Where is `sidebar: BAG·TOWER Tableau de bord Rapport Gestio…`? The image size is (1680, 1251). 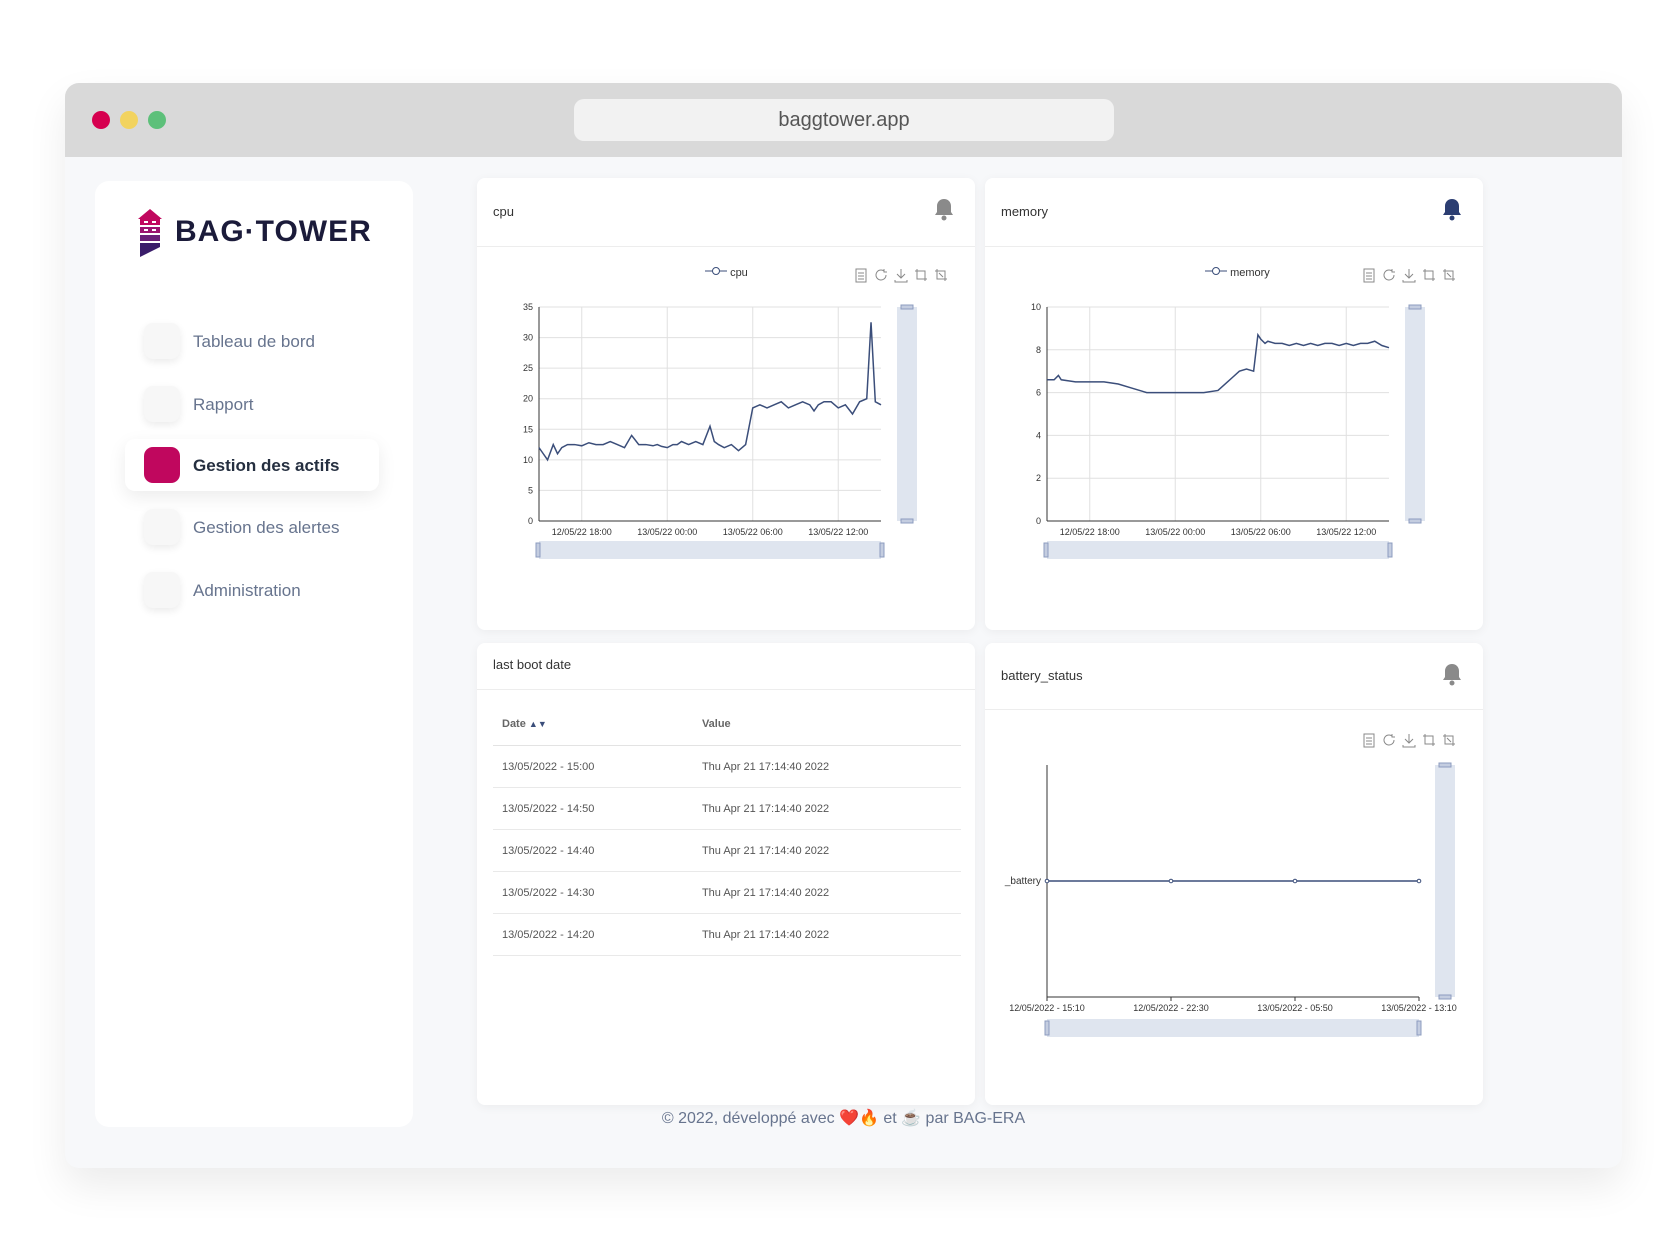 sidebar: BAG·TOWER Tableau de bord Rapport Gestio… is located at coordinates (254, 654).